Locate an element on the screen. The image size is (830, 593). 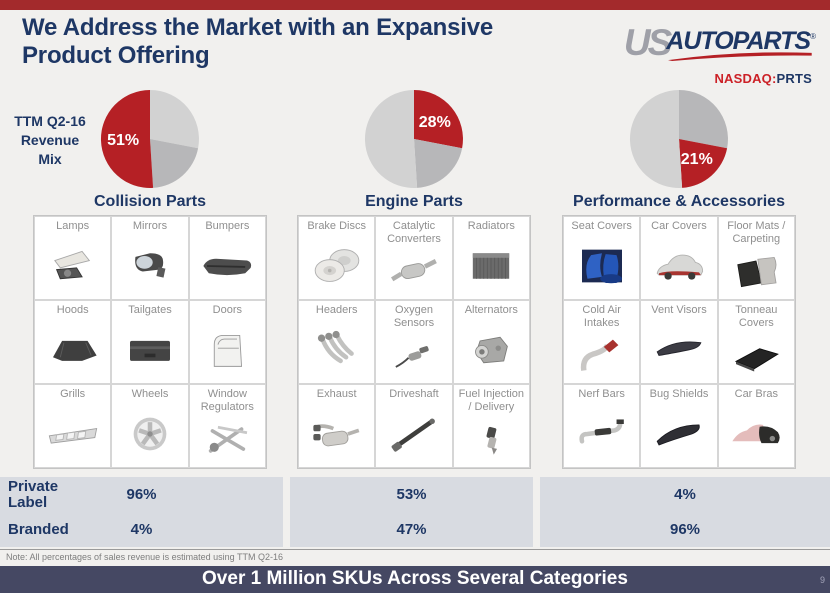
part-label: Bug Shields is located at coordinates (679, 394).